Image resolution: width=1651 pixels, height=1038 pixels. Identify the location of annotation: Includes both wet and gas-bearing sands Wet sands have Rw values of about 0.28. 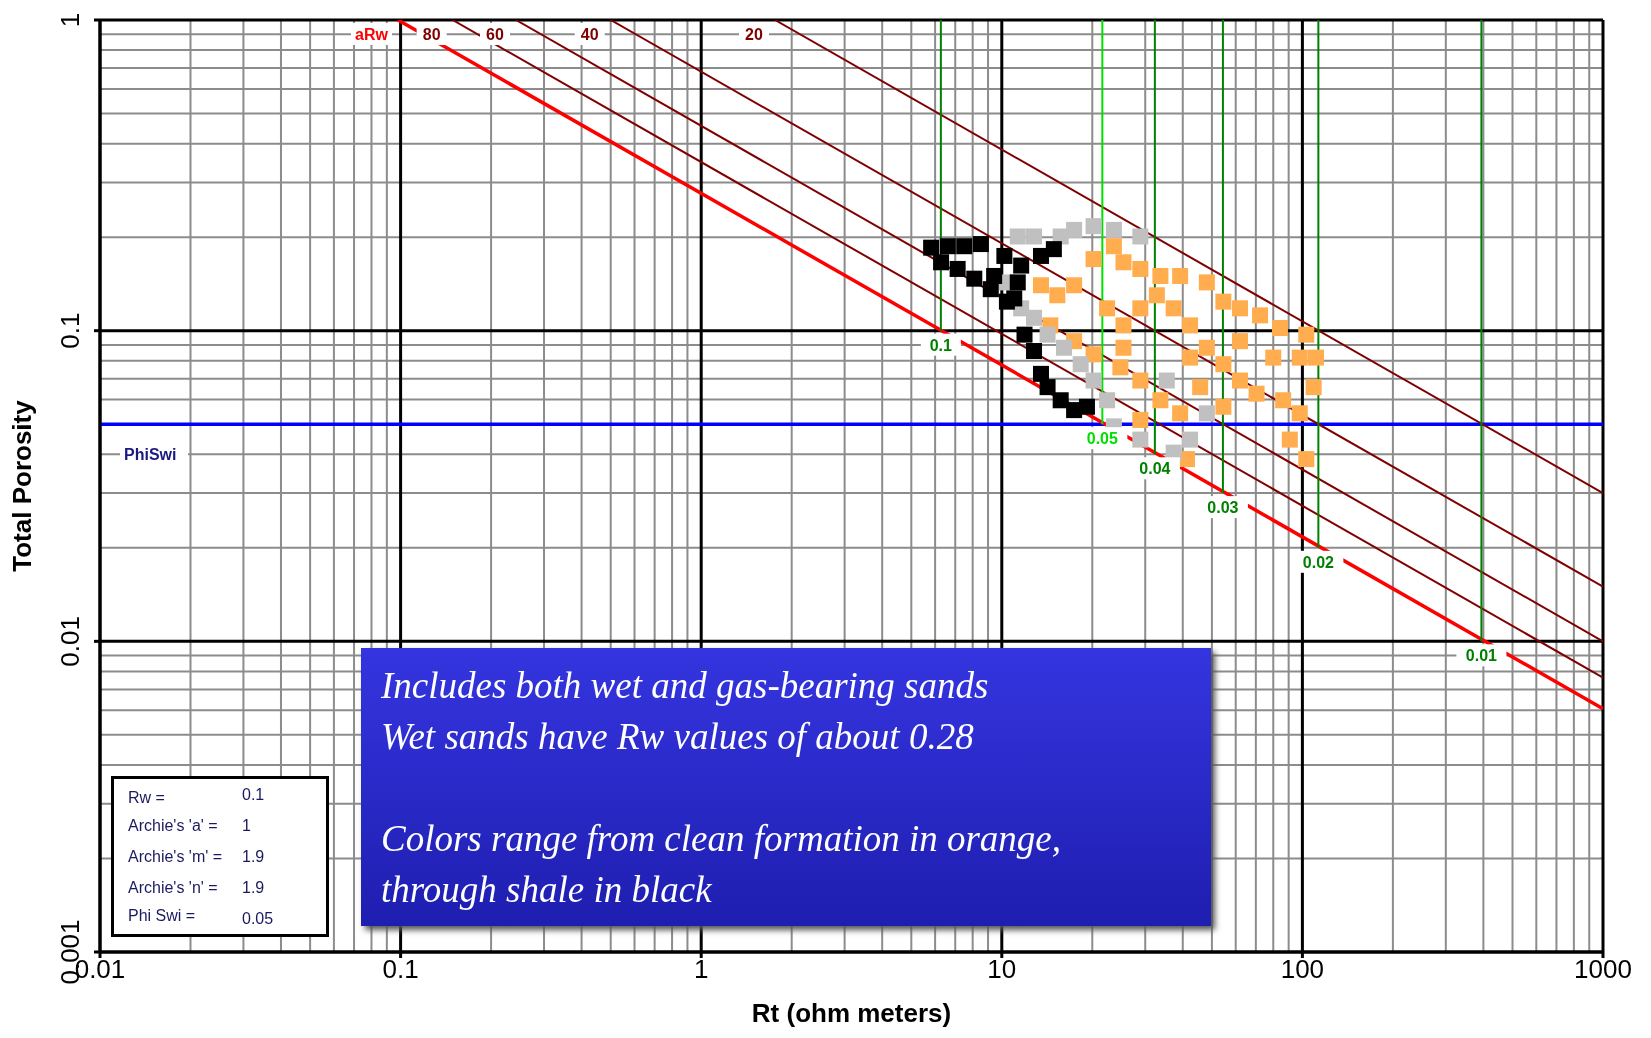
(685, 711).